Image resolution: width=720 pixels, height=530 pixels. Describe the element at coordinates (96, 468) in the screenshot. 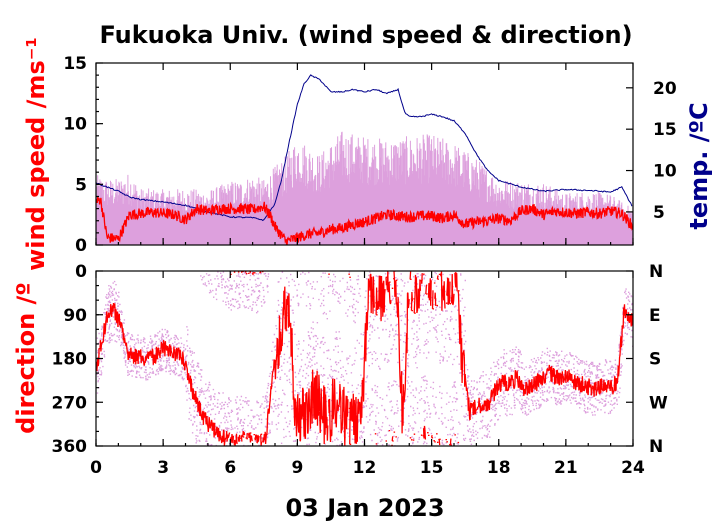

I see `x-tick-label: 0` at that location.